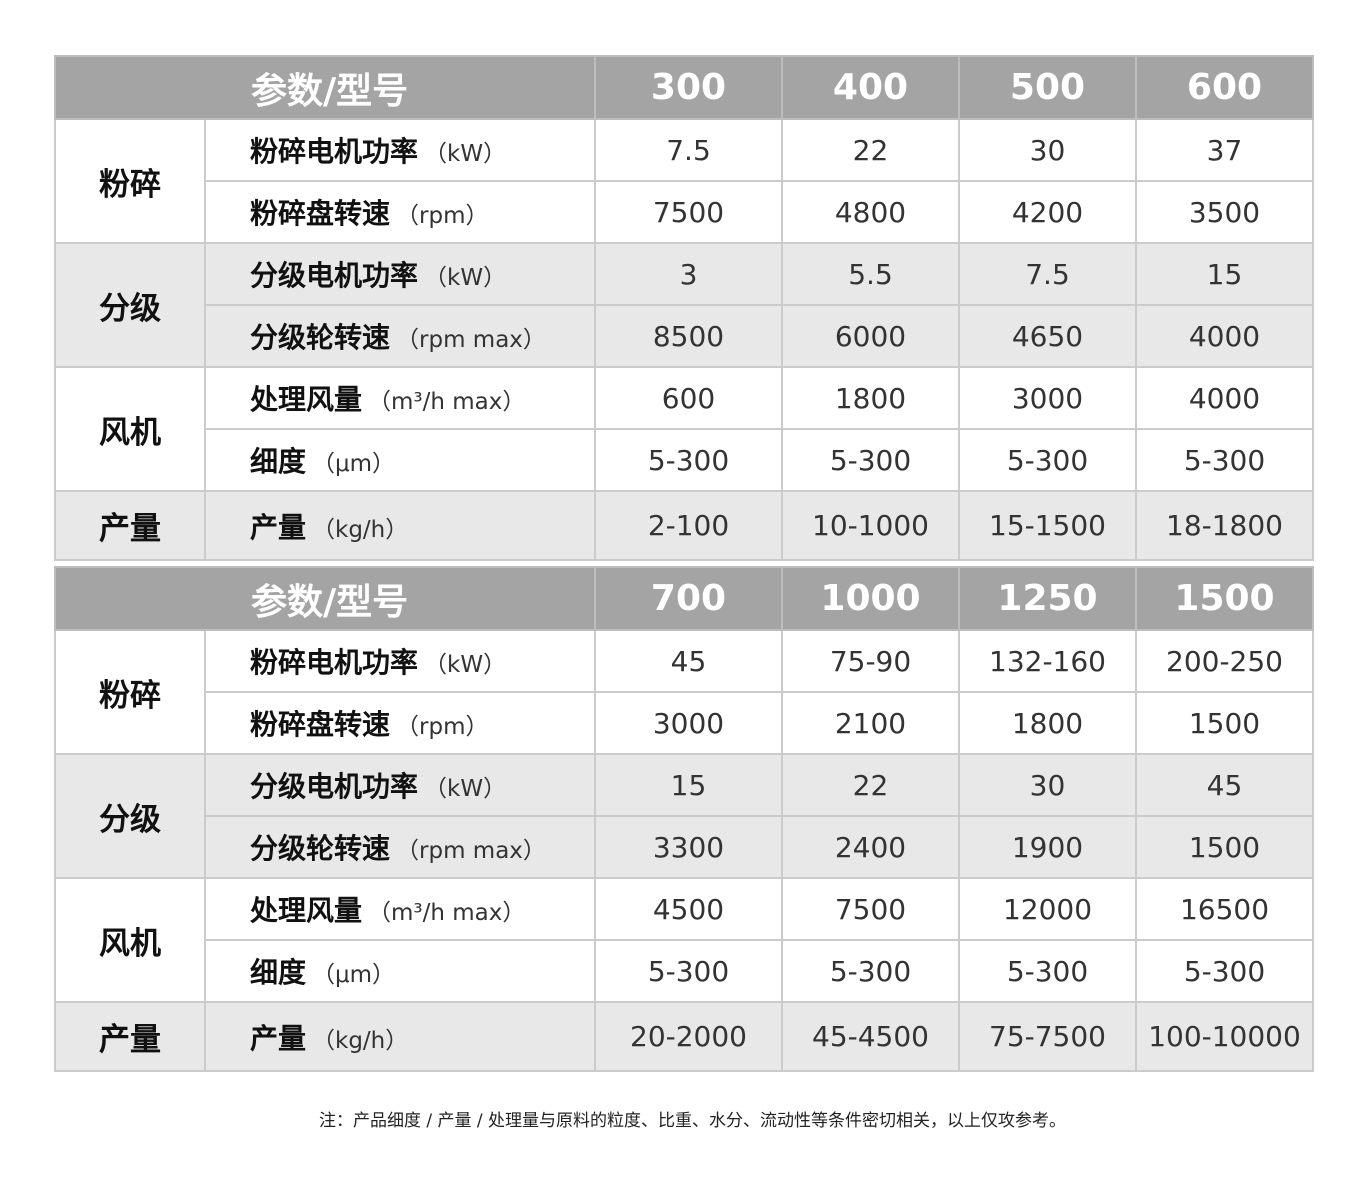 Image resolution: width=1355 pixels, height=1187 pixels. I want to click on model-header: 700, so click(688, 598).